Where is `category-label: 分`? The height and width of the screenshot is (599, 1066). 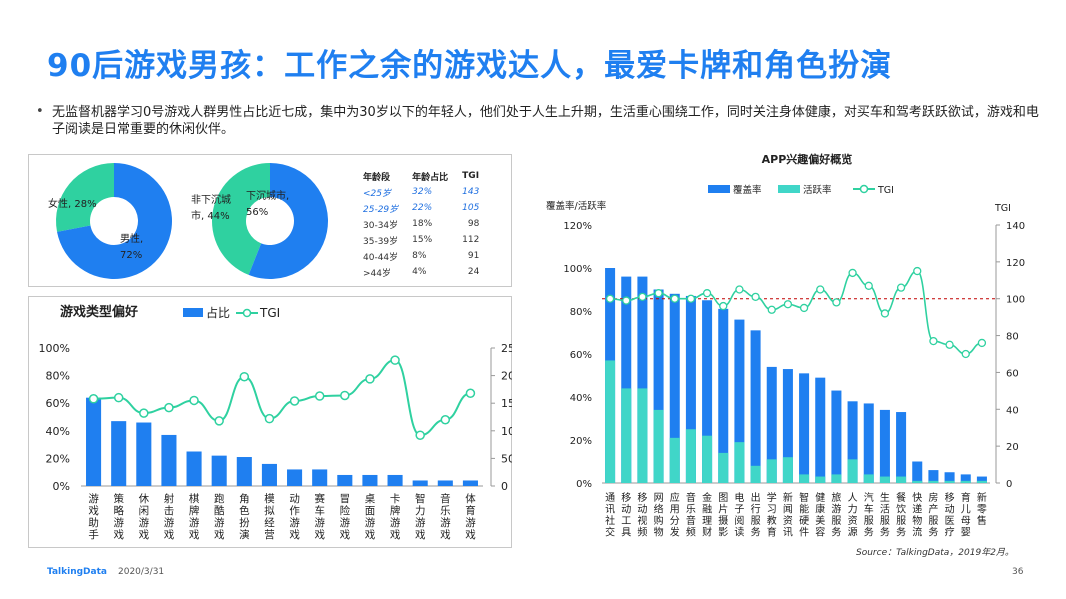 category-label: 分 is located at coordinates (675, 521).